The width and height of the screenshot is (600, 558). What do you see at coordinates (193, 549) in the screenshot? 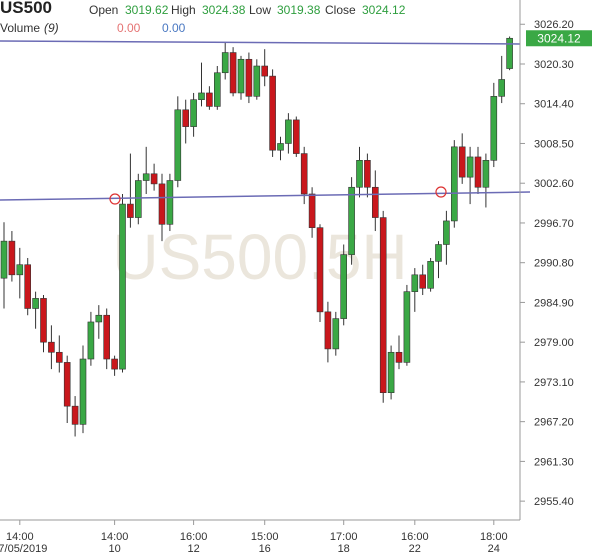
I see `x-tick-date: 12` at bounding box center [193, 549].